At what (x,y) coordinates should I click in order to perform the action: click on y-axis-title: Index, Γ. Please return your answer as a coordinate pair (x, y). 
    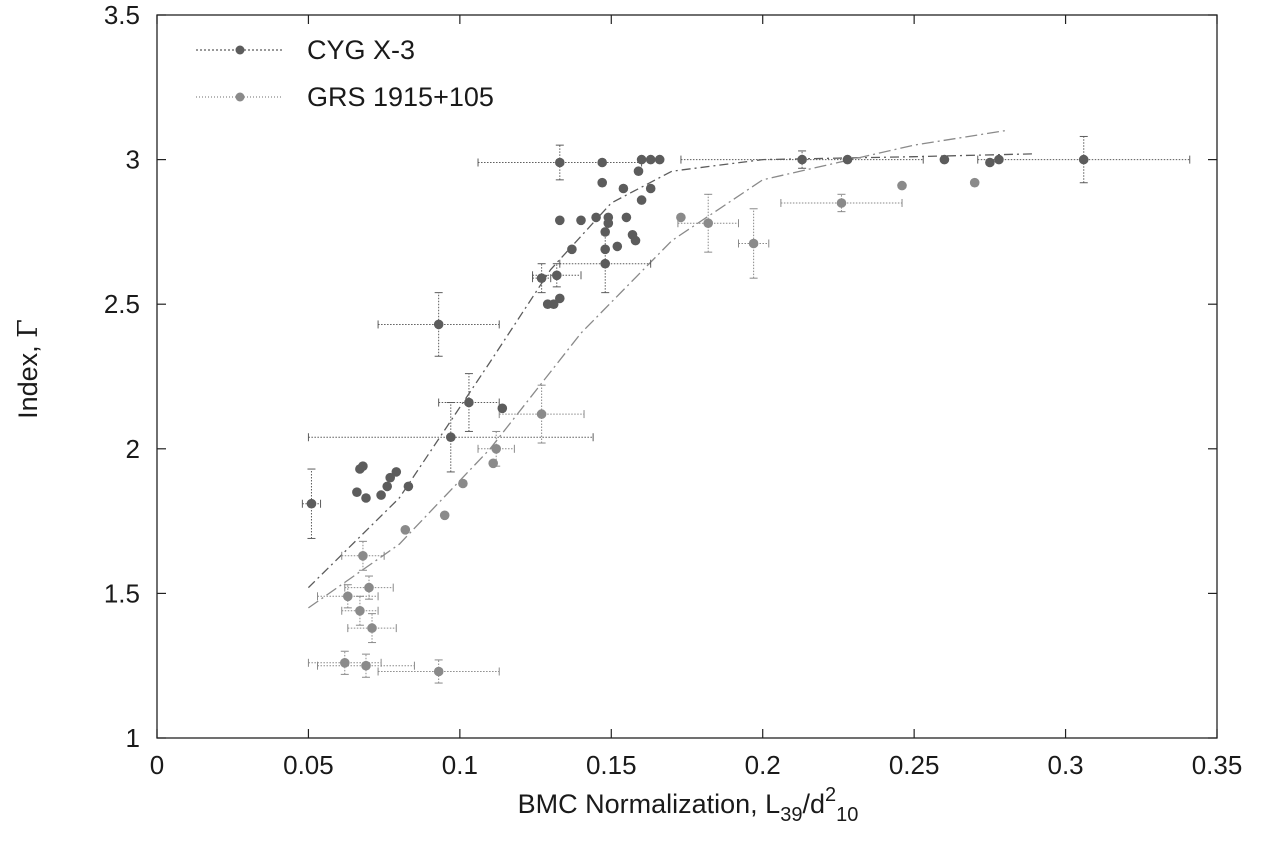
    Looking at the image, I should click on (28, 369).